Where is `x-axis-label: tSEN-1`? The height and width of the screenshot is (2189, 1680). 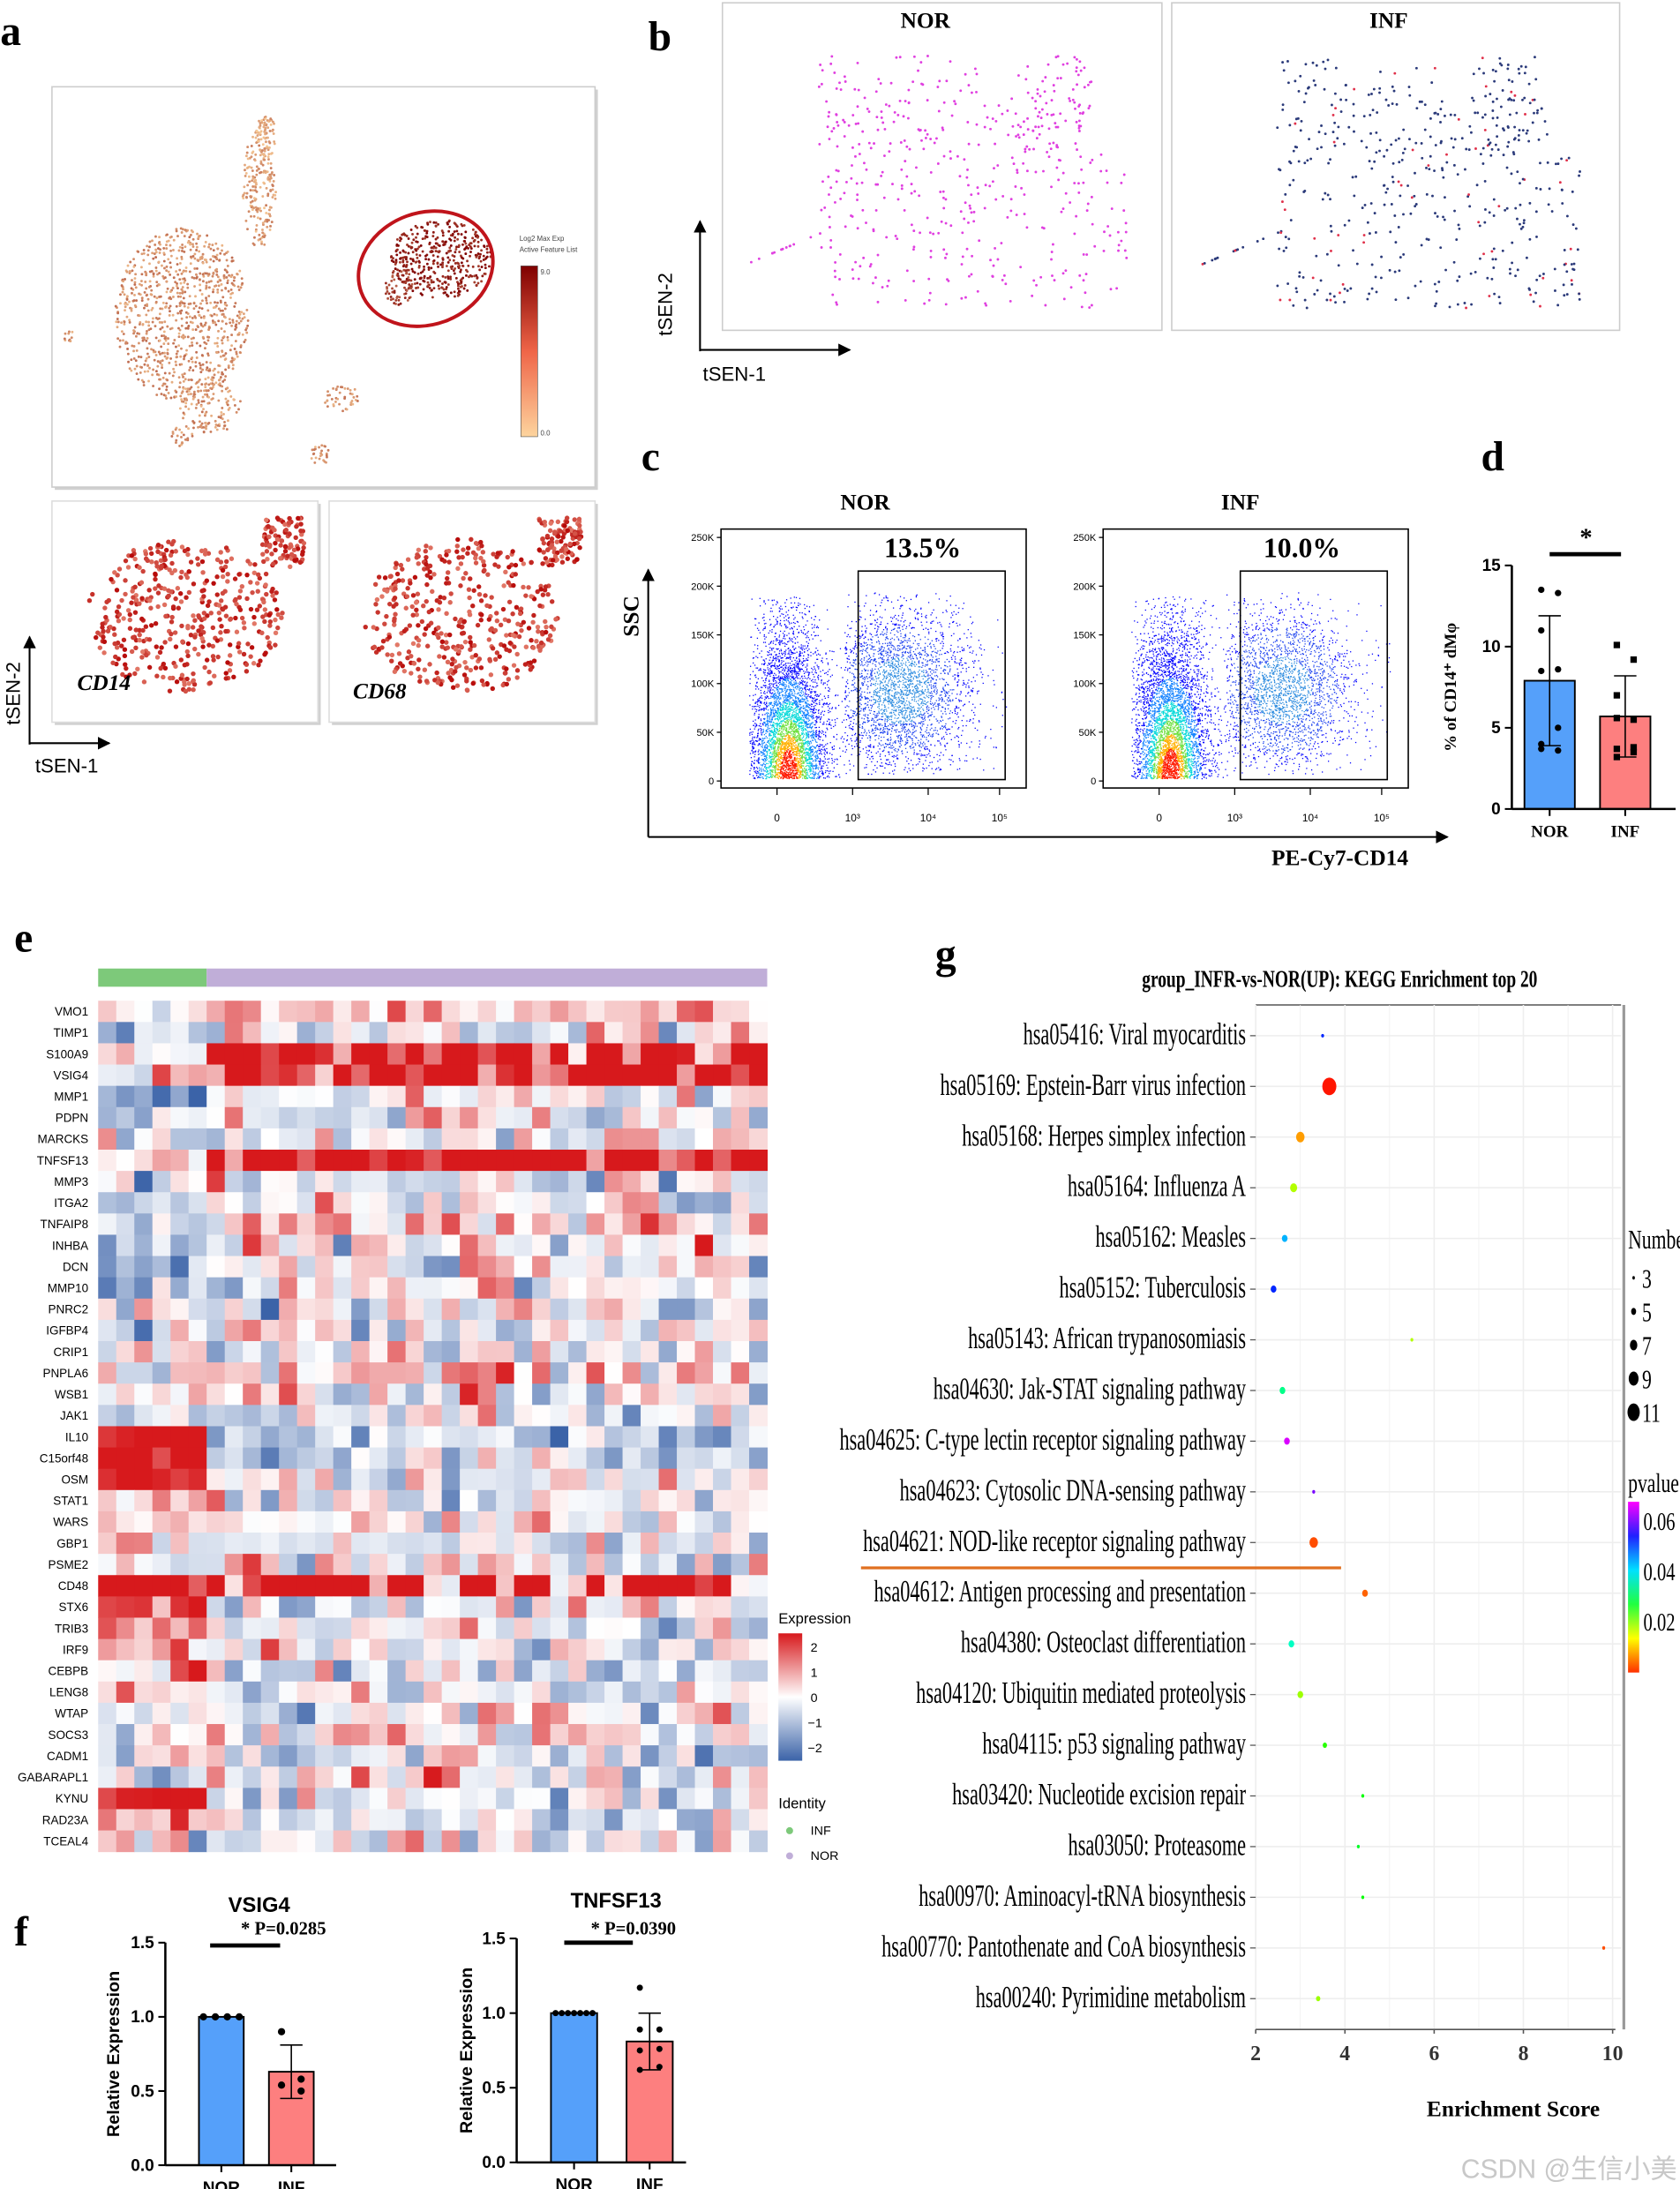 x-axis-label: tSEN-1 is located at coordinates (735, 374).